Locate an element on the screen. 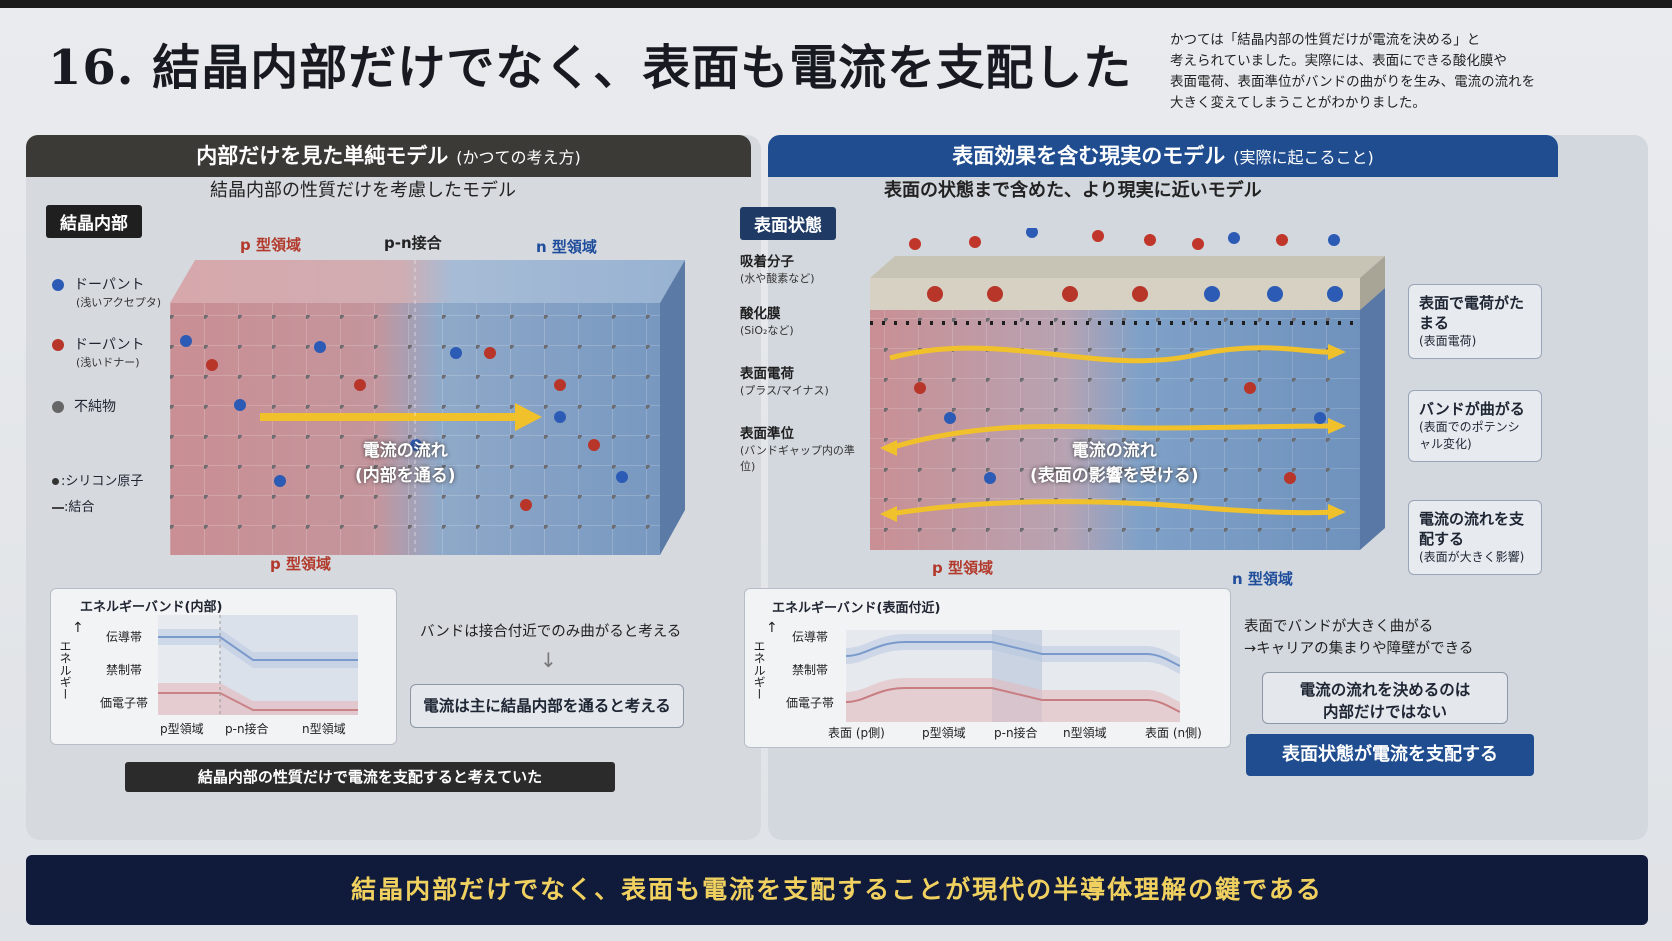 Image resolution: width=1672 pixels, height=941 pixels. left-panel-header: 内部だけを見た単純モデル (かつての考え方) is located at coordinates (388, 156).